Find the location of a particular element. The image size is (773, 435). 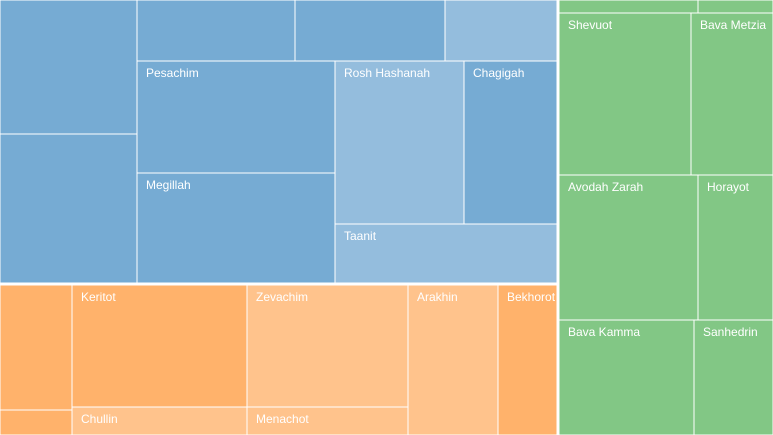

treemap-tile-megillah: Megillah is located at coordinates (236, 228).